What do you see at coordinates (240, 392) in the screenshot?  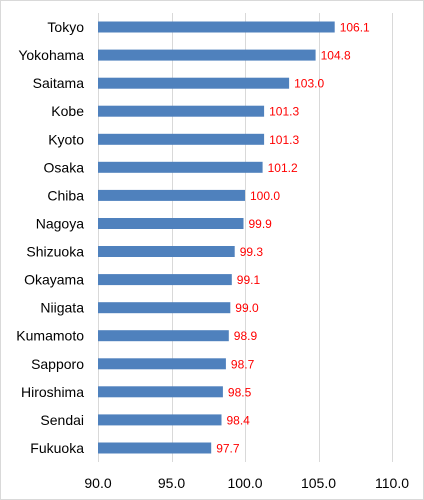 I see `data-label-hiroshima: 98.5` at bounding box center [240, 392].